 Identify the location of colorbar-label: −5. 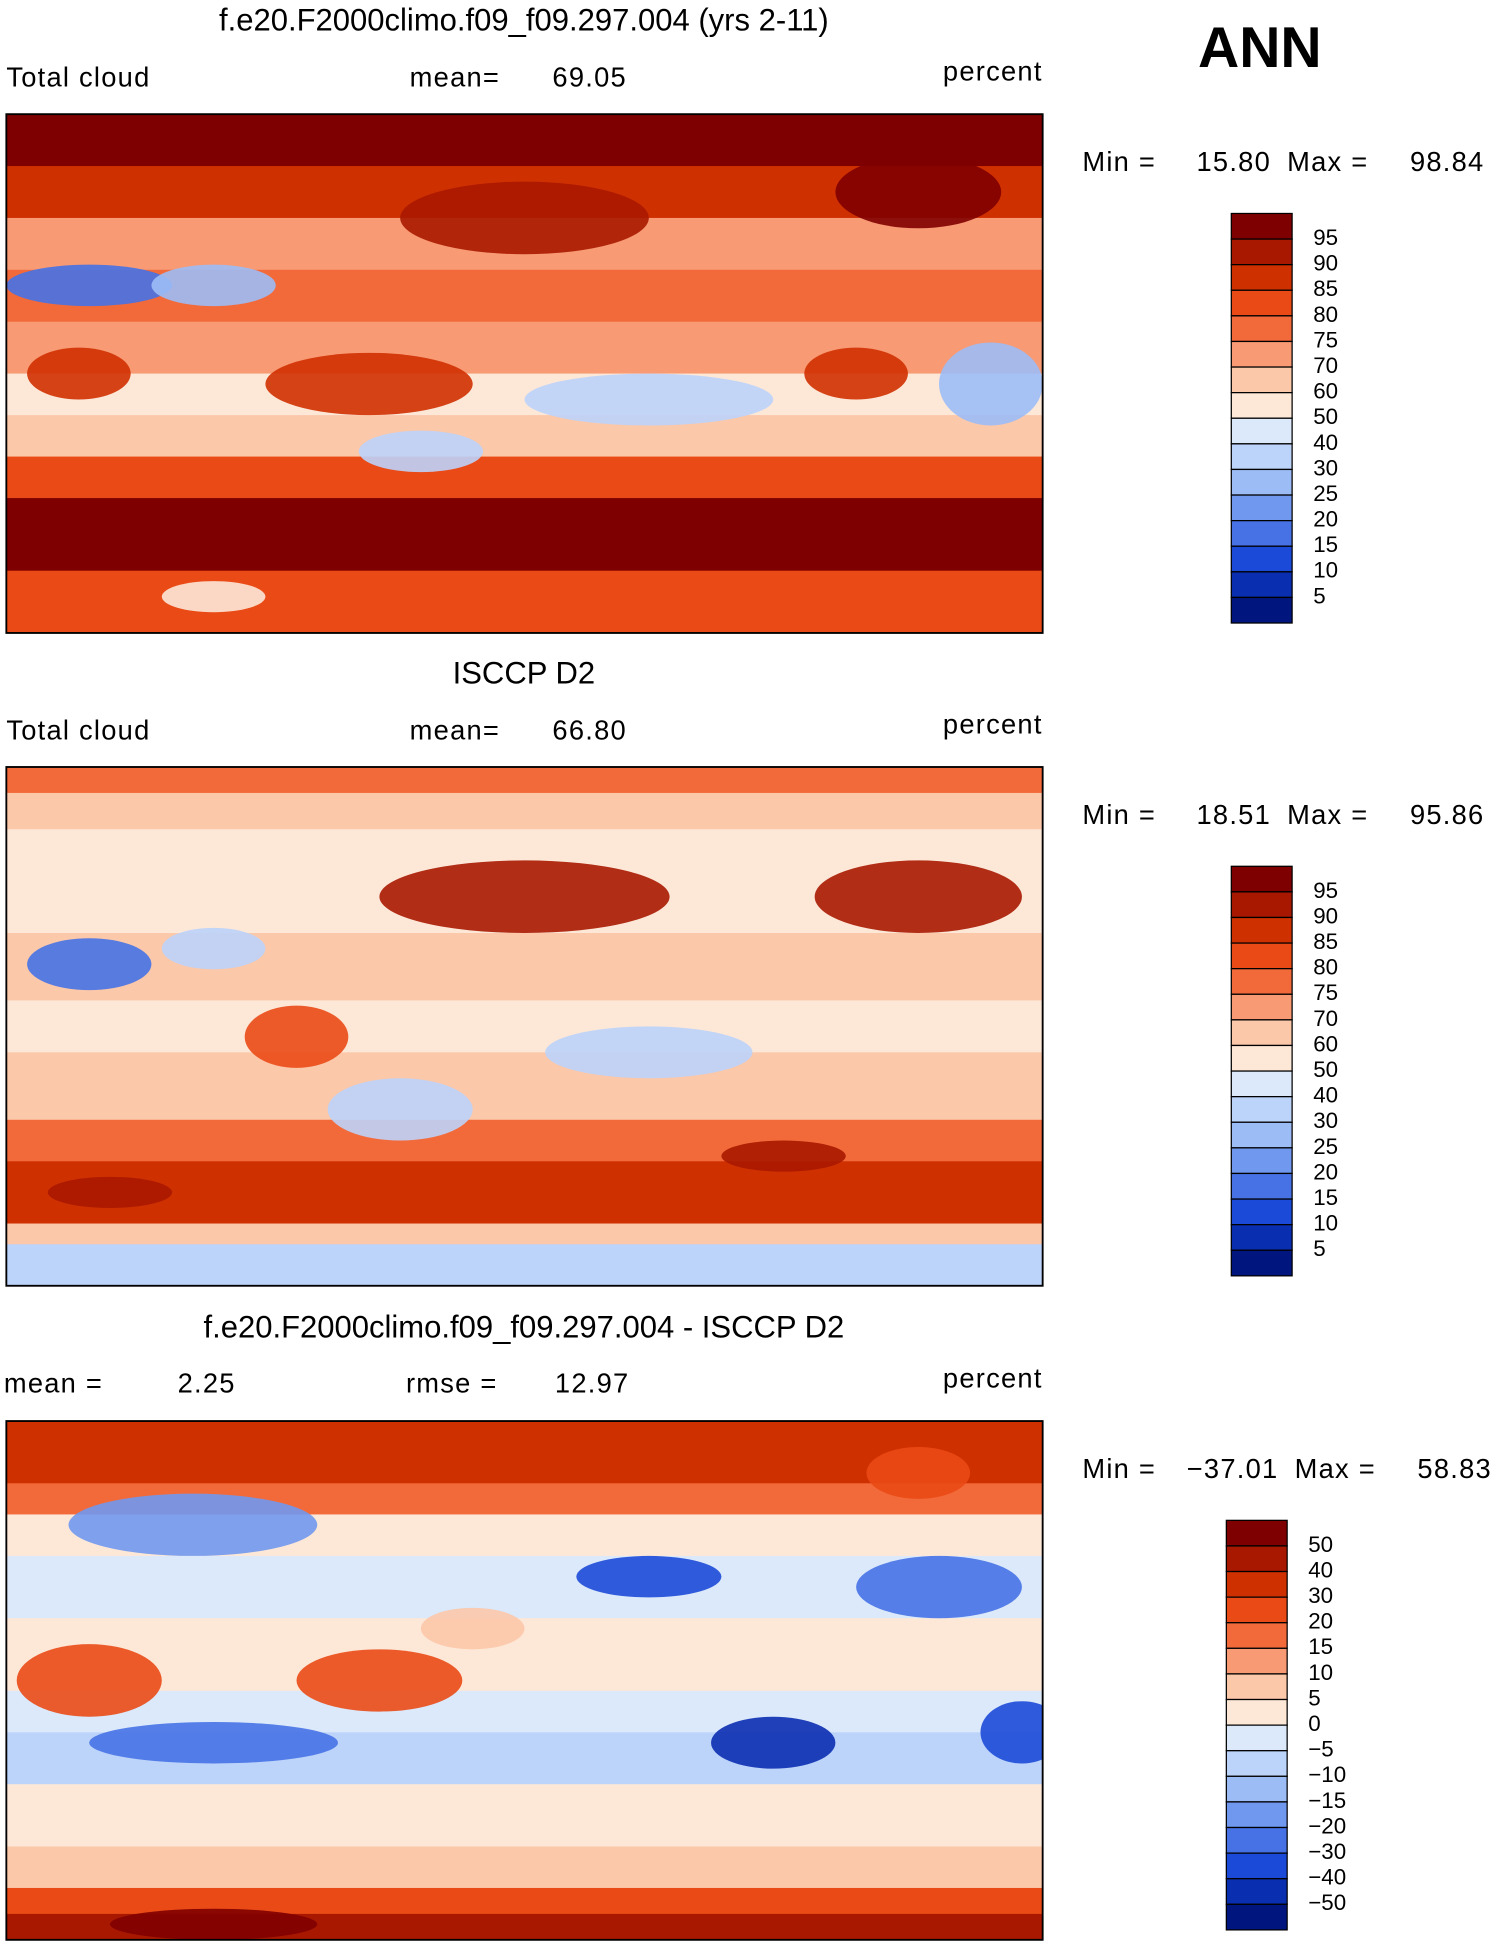
(1320, 1749).